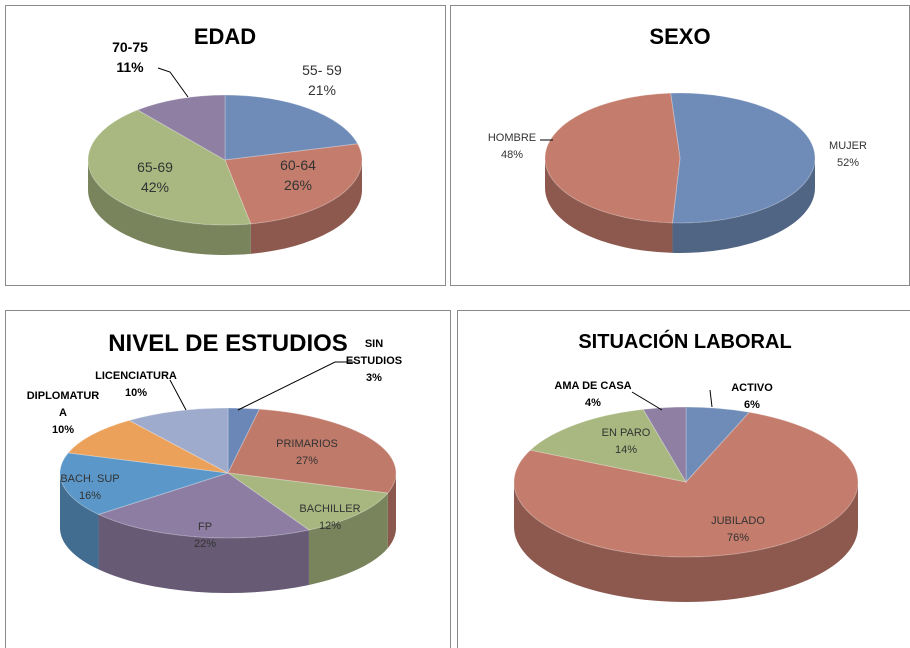 The height and width of the screenshot is (648, 910). What do you see at coordinates (130, 57) in the screenshot?
I see `data-label: 70-75 11%` at bounding box center [130, 57].